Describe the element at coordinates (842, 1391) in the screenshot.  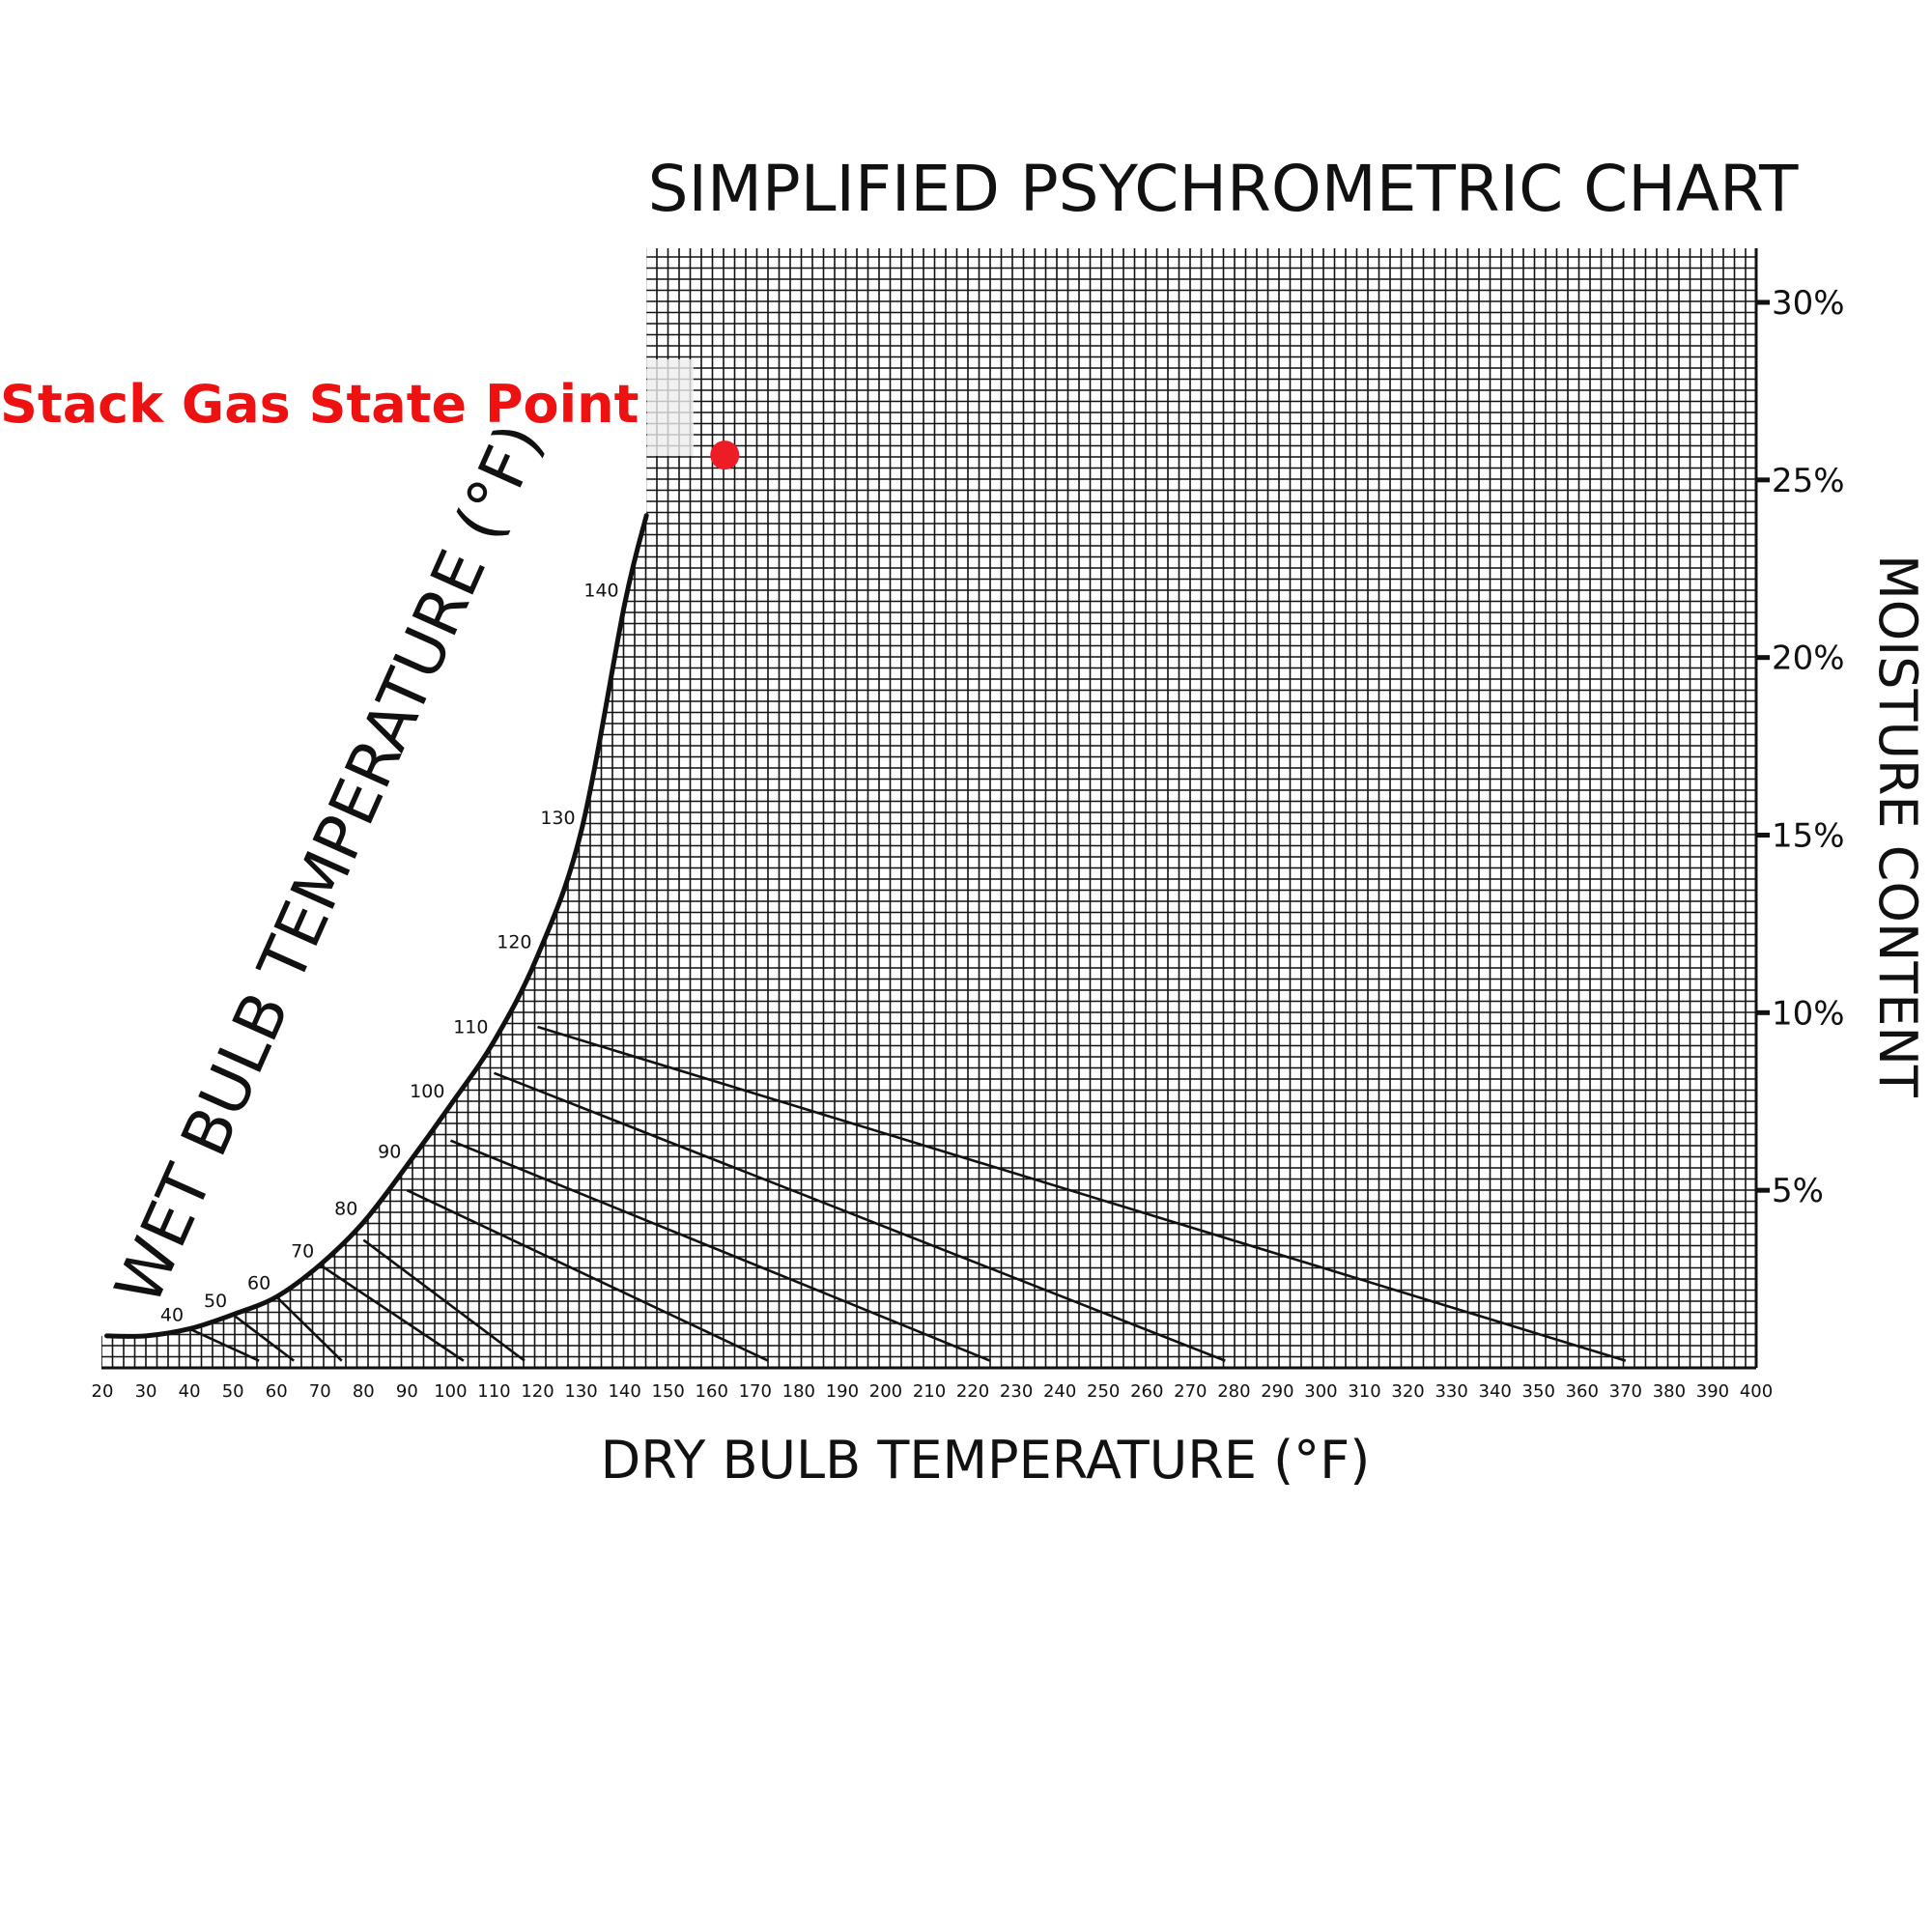
I see `x-tick-label: 190` at that location.